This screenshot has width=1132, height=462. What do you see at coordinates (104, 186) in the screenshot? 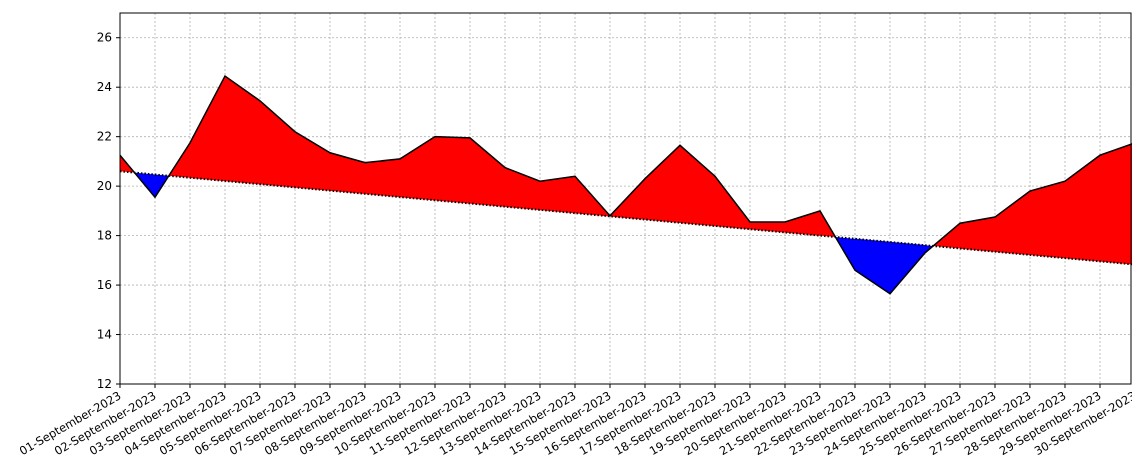
I see `y-tick-label: 20` at bounding box center [104, 186].